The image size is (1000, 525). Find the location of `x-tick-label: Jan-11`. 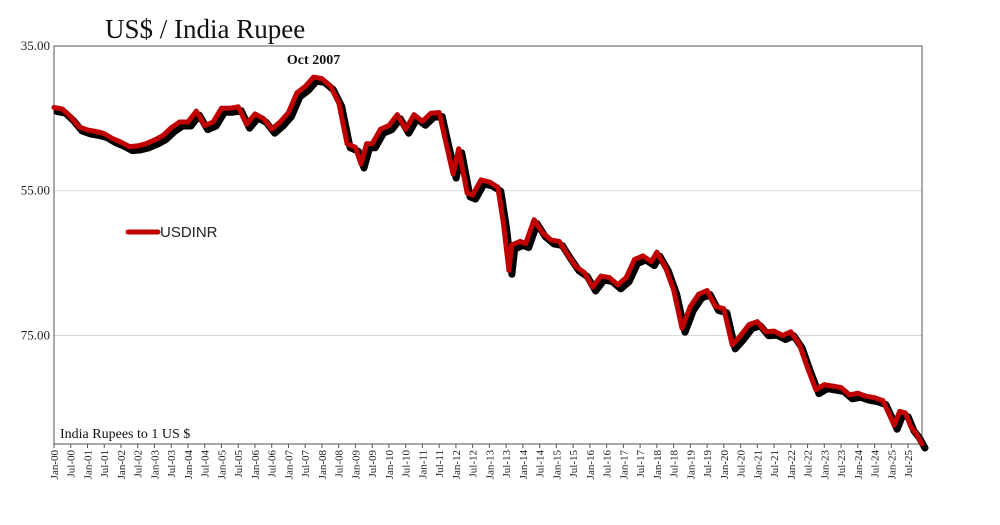

x-tick-label: Jan-11 is located at coordinates (423, 464).